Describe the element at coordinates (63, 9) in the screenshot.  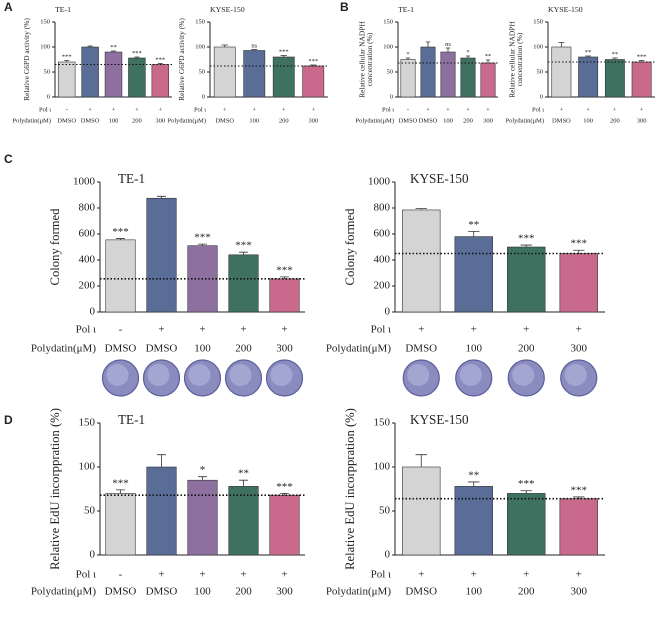
I see `chart-title: TE-1` at that location.